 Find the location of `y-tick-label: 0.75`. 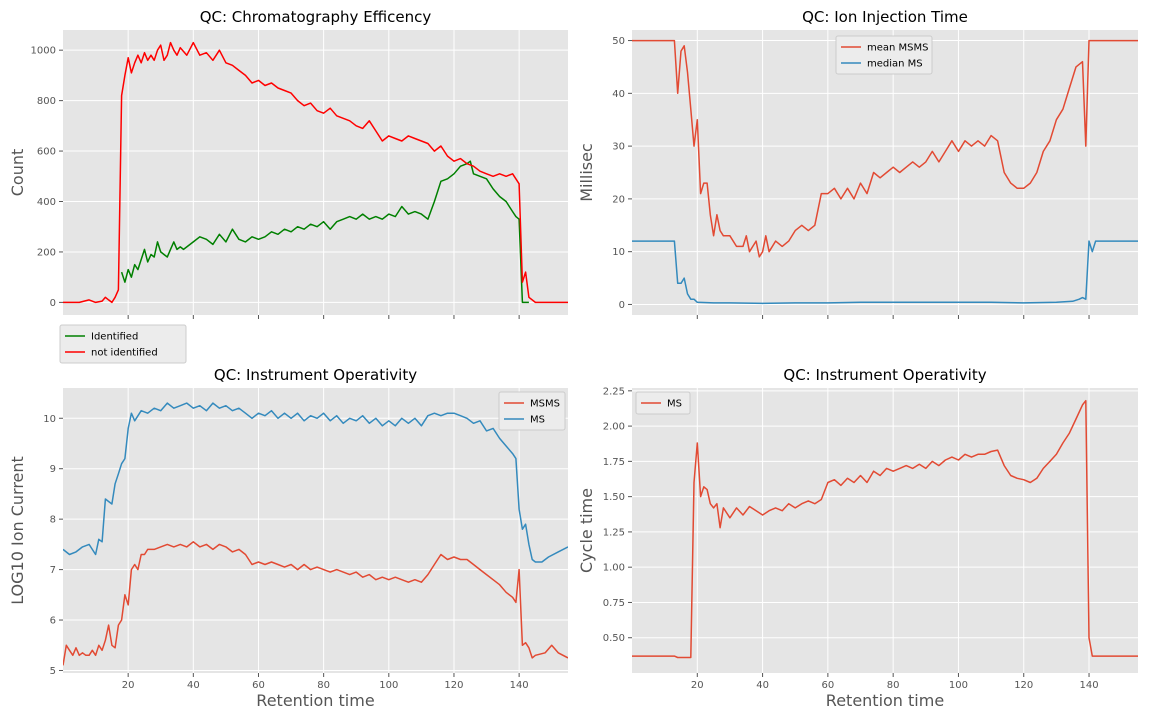

y-tick-label: 0.75 is located at coordinates (614, 603).